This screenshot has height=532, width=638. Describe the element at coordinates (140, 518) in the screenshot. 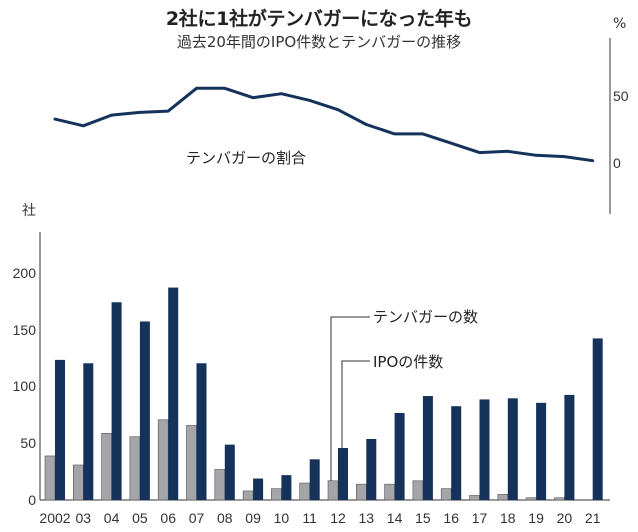

I see `x-tick-label: 05` at that location.